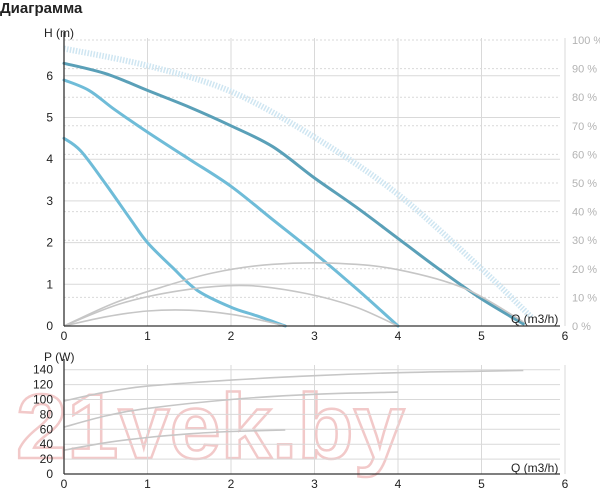  What do you see at coordinates (584, 127) in the screenshot?
I see `efficiency-tick-label: 70 %` at bounding box center [584, 127].